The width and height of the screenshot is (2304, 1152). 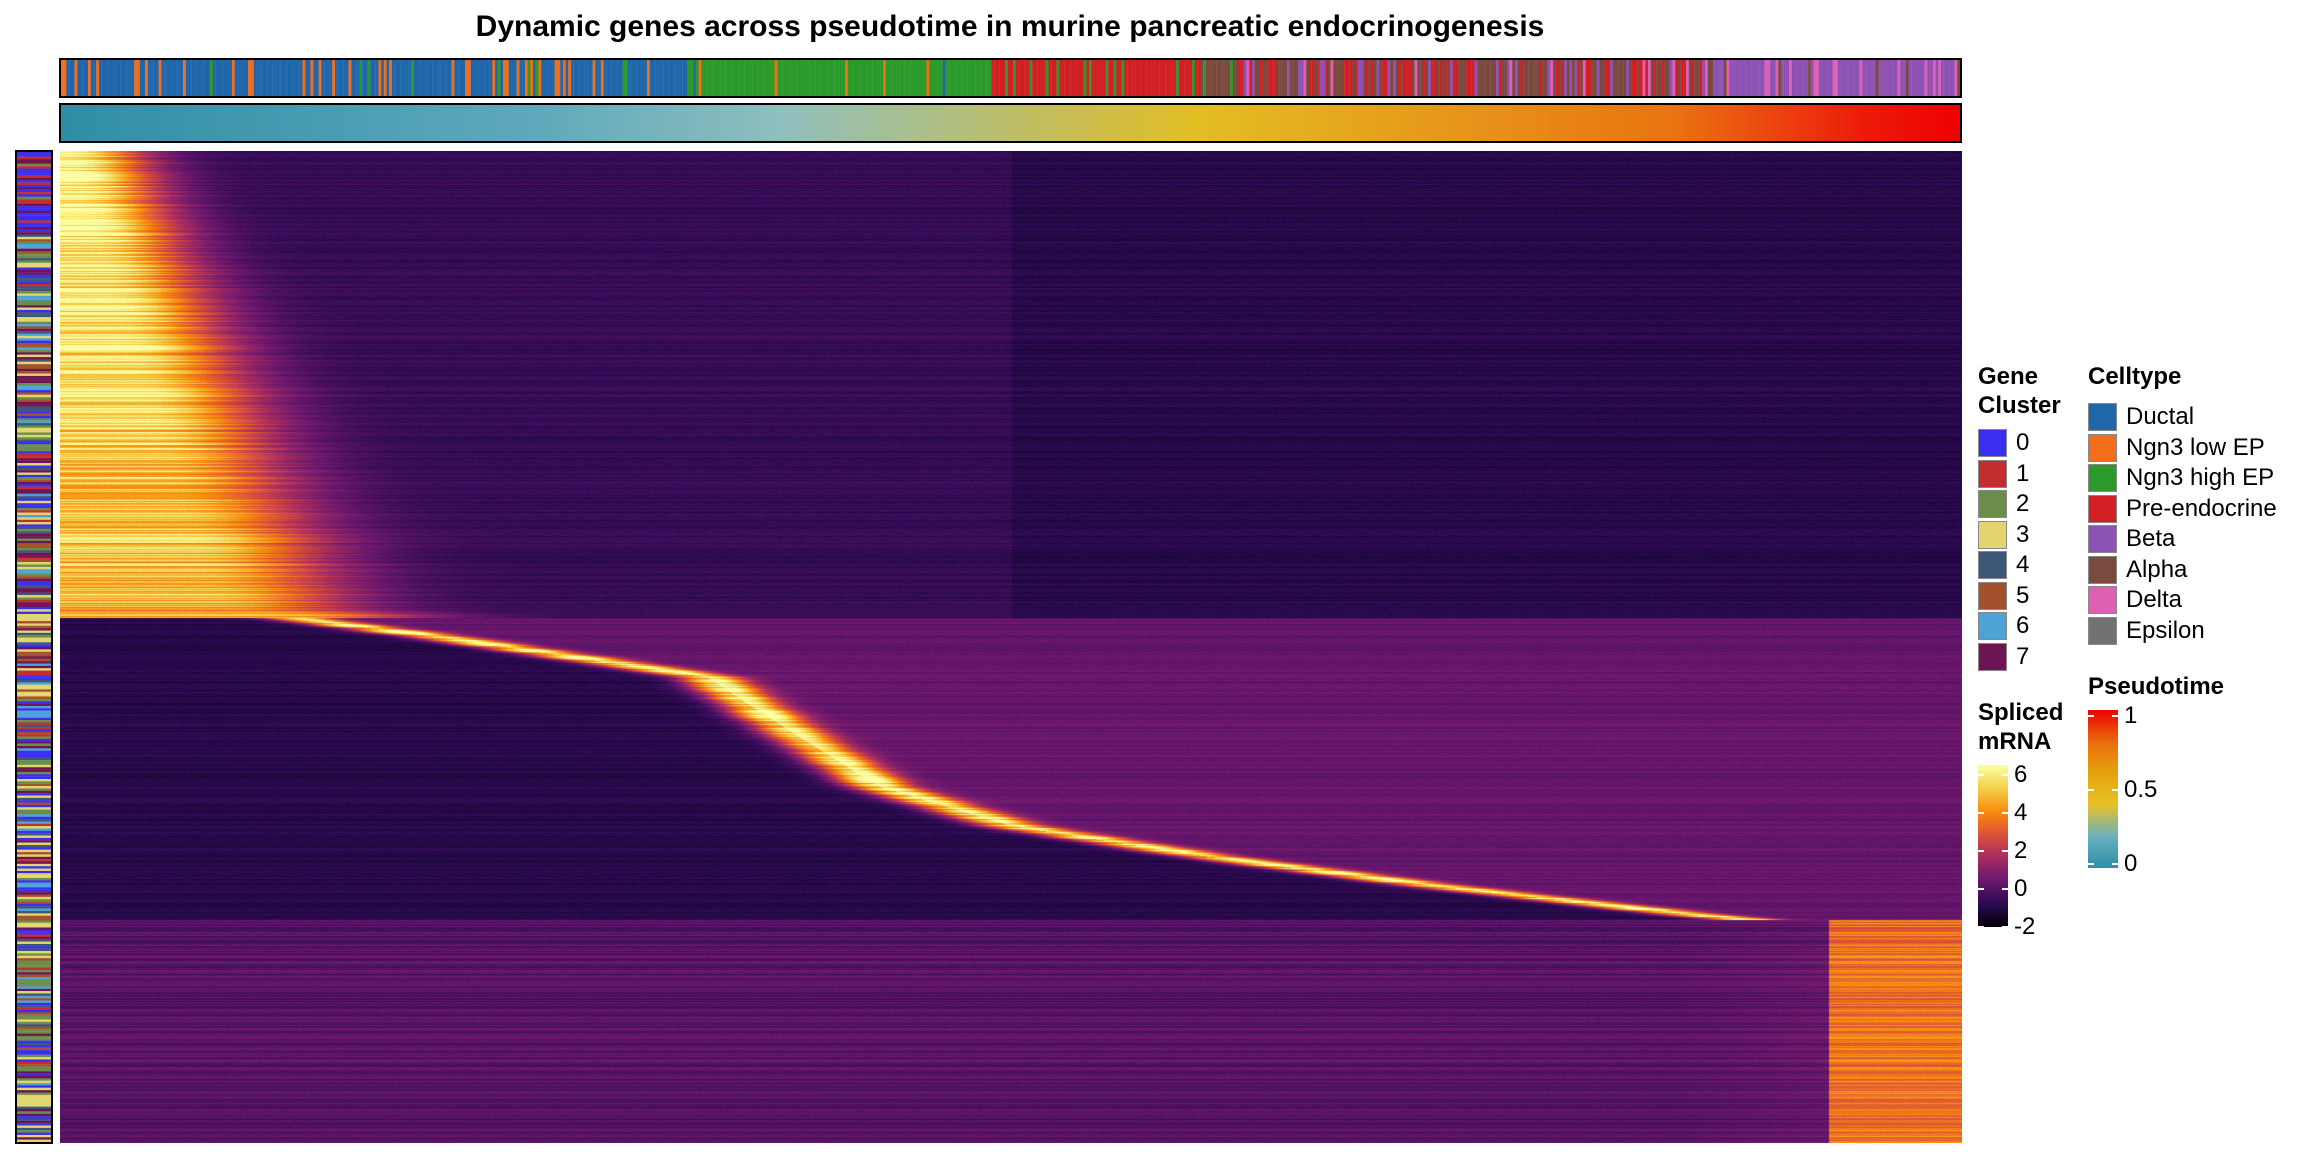 I want to click on celltype-legend-item: Alpha, so click(x=2137, y=570).